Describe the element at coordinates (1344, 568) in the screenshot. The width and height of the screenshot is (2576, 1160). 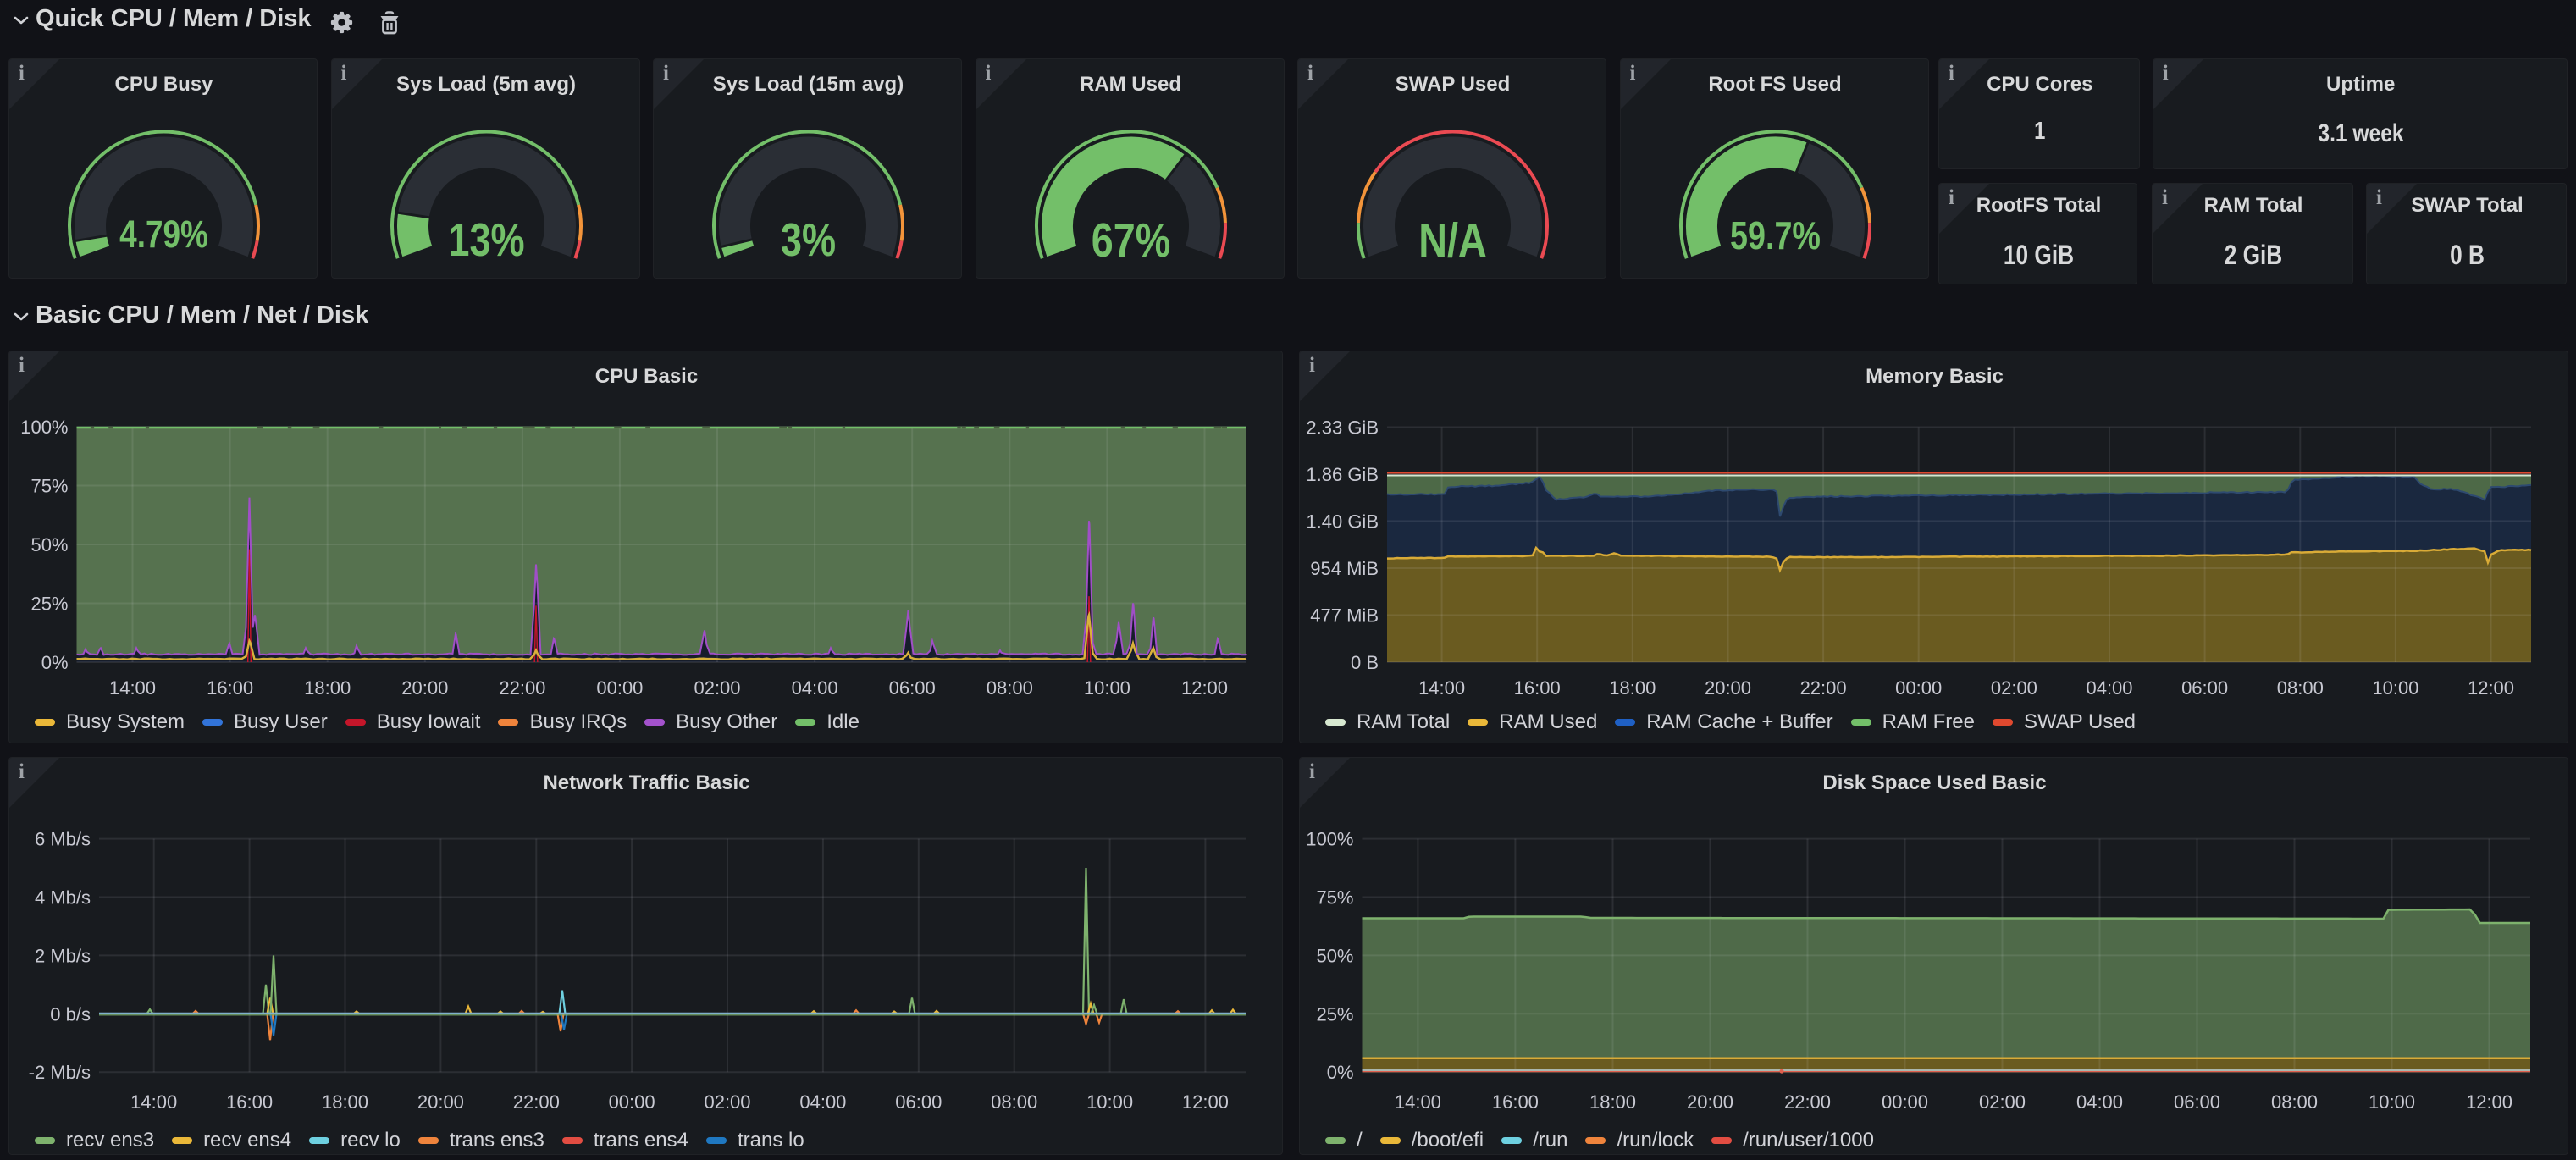
I see `svg-text: 954 MiB` at that location.